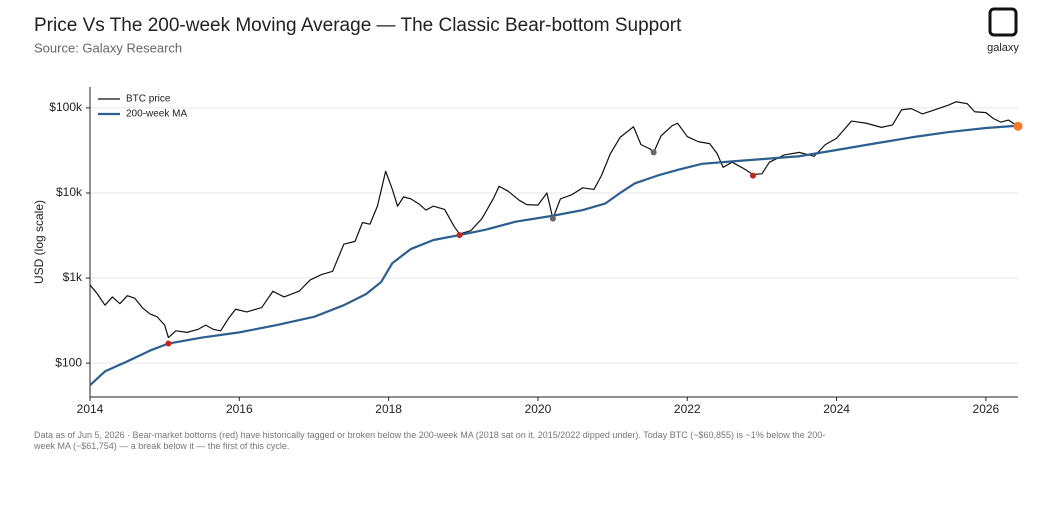  What do you see at coordinates (39, 242) in the screenshot?
I see `y-axis-label: USD (log scale)` at bounding box center [39, 242].